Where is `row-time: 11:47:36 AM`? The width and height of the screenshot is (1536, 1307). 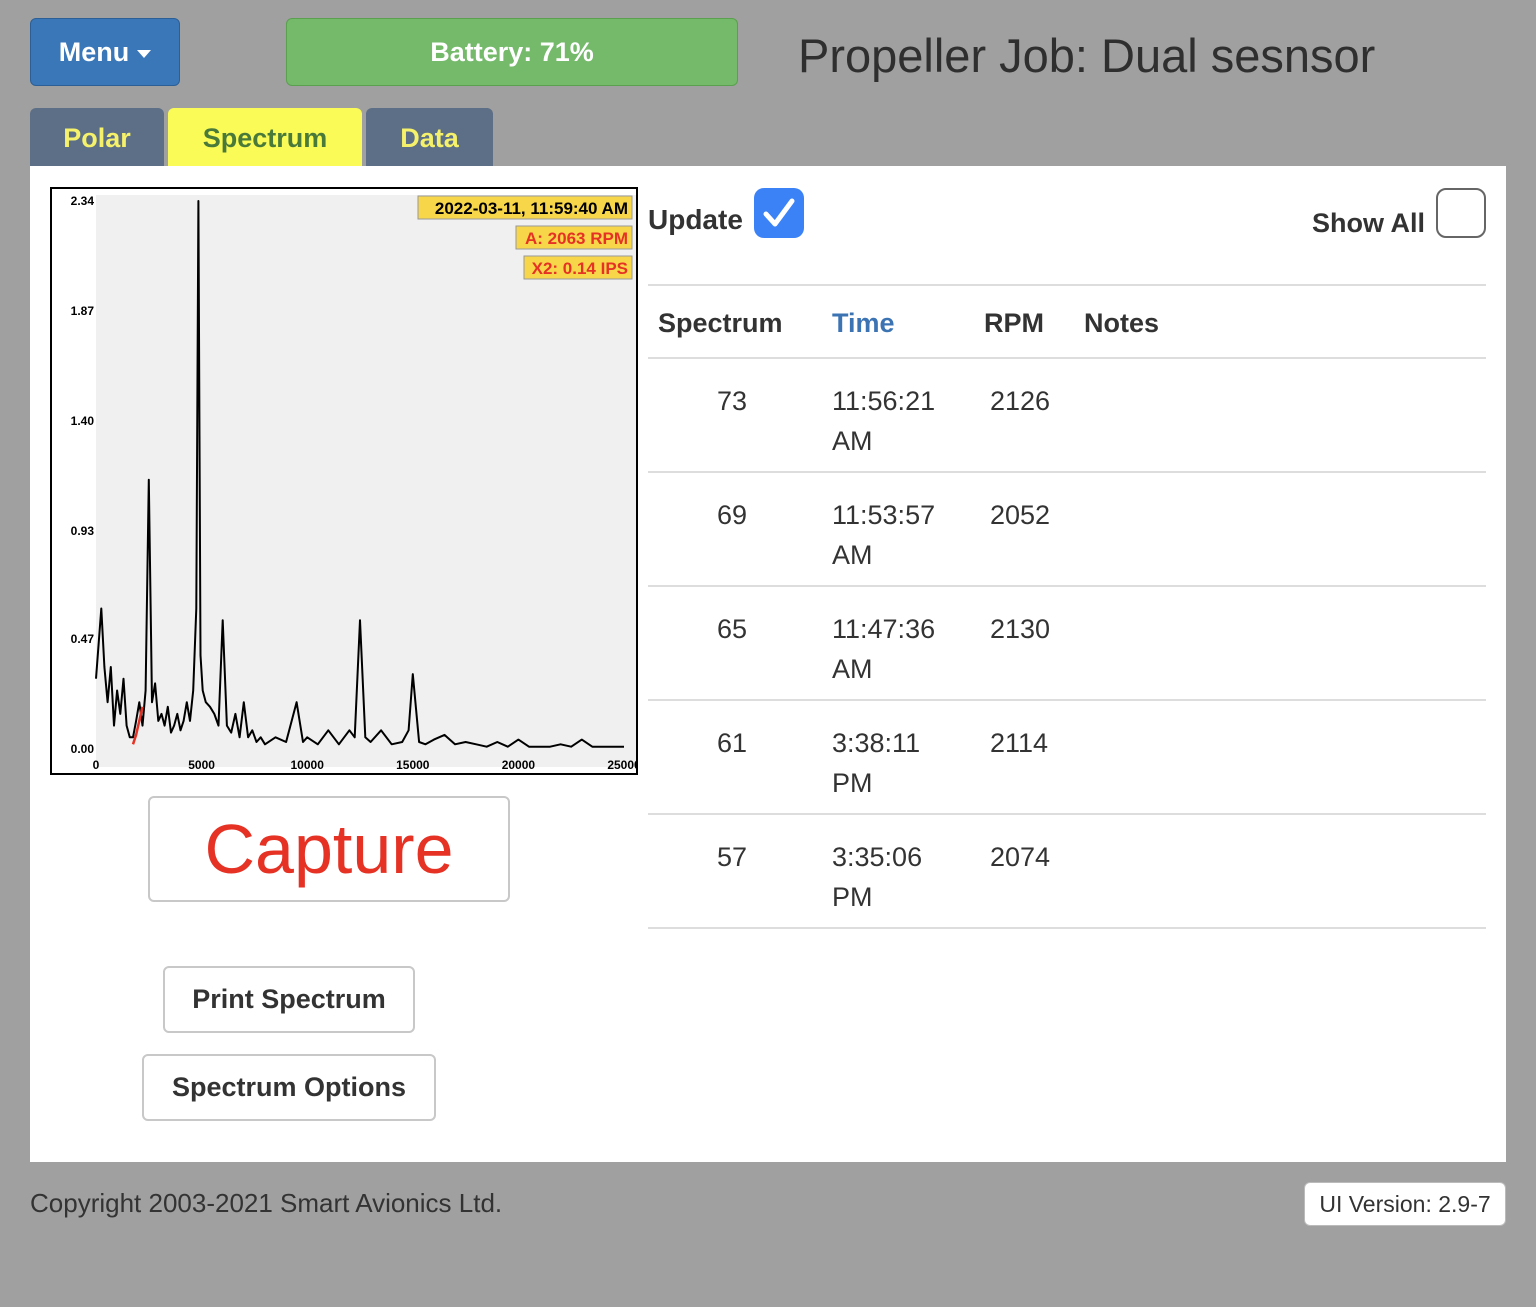
row-time: 11:47:36 AM is located at coordinates (902, 649).